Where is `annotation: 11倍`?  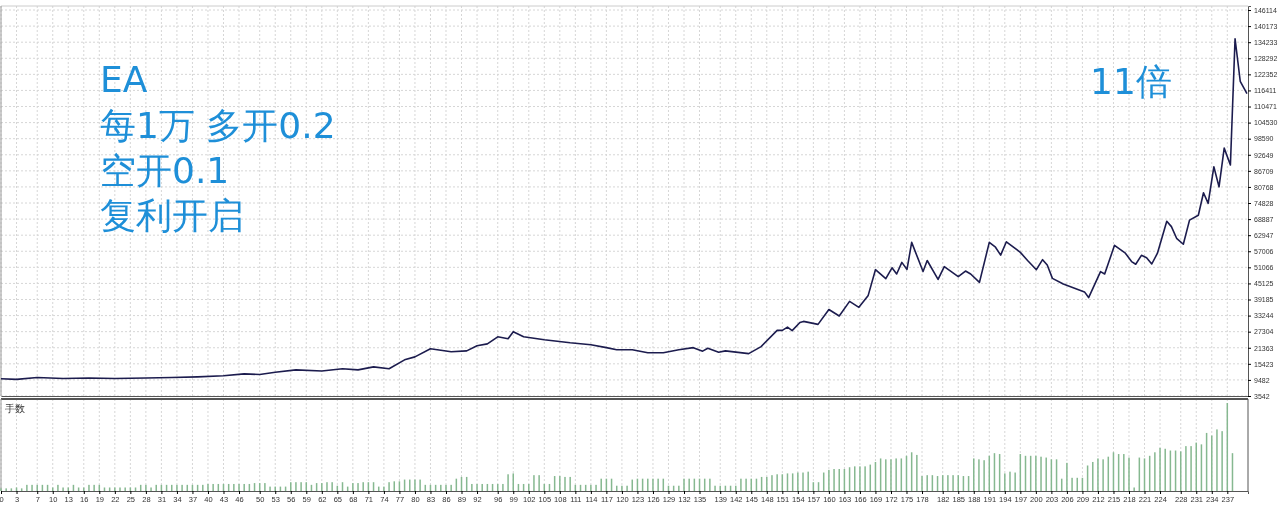
annotation: 11倍 is located at coordinates (1131, 81).